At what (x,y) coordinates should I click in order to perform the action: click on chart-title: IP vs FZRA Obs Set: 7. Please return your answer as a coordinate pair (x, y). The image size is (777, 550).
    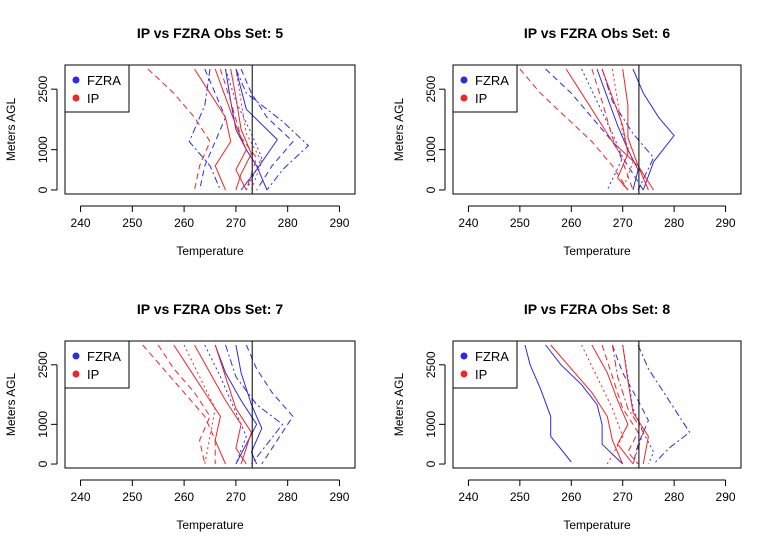
    Looking at the image, I should click on (210, 309).